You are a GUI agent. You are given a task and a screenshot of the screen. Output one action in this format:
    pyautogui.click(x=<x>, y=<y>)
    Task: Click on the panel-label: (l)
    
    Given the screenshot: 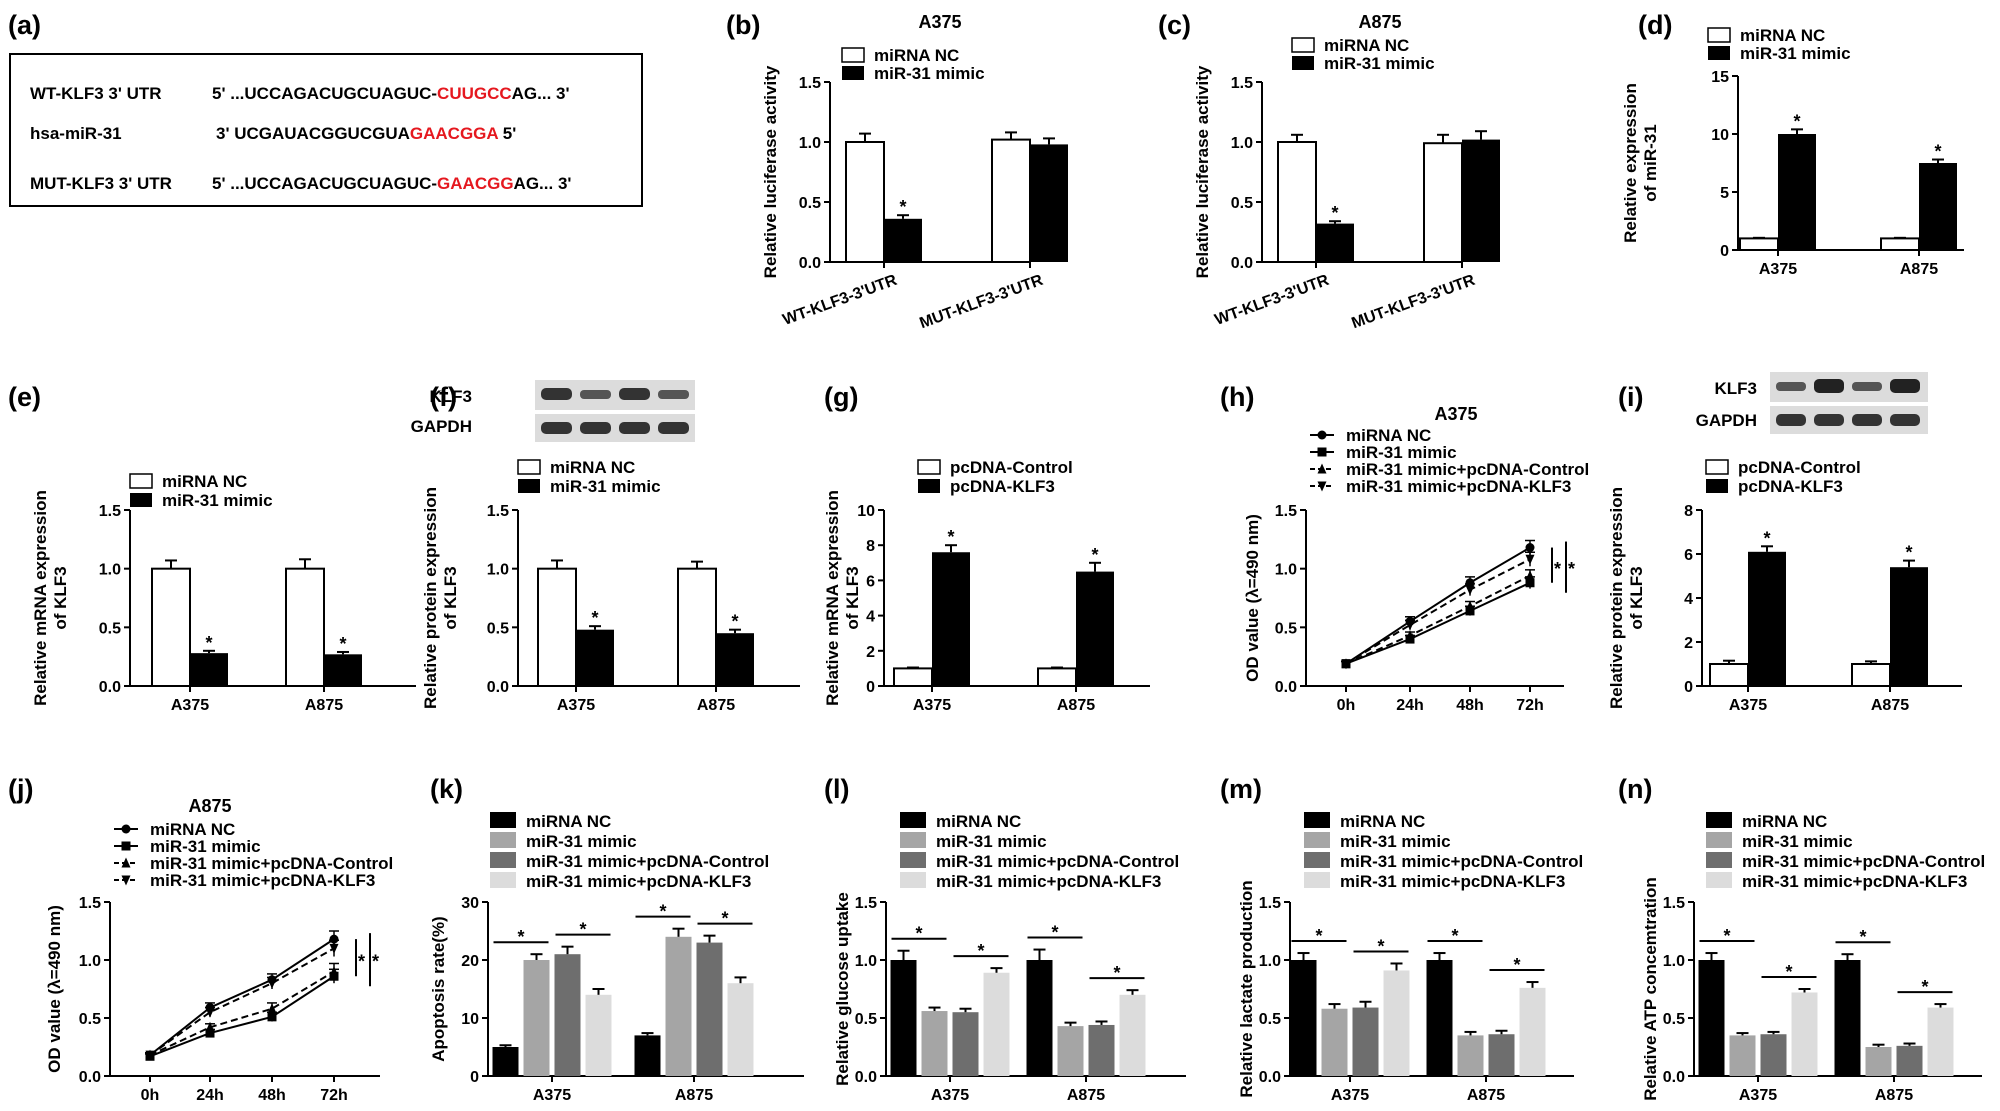 What is the action you would take?
    pyautogui.click(x=836, y=789)
    